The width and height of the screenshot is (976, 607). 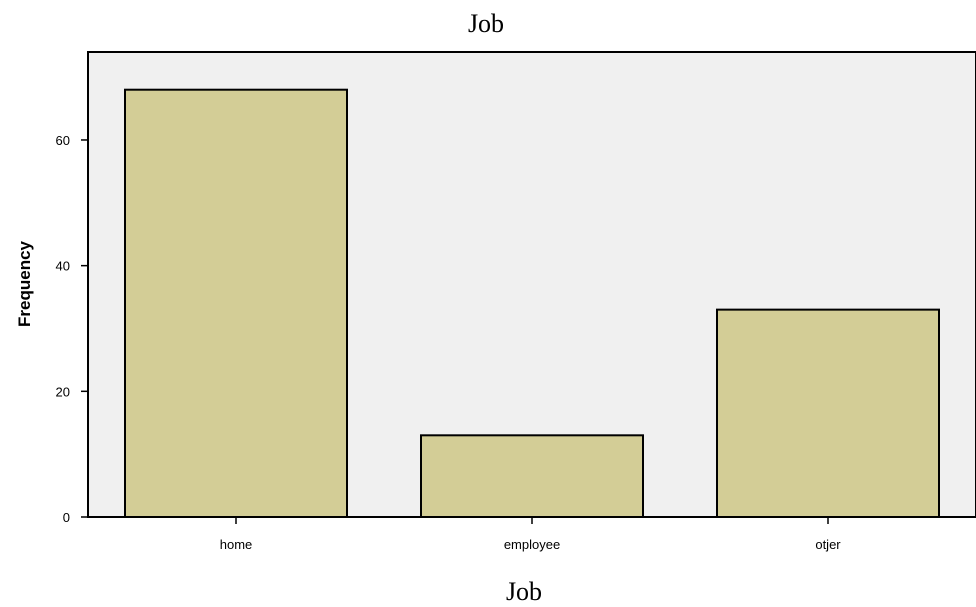 I want to click on y-tick-label: 0, so click(x=66, y=517).